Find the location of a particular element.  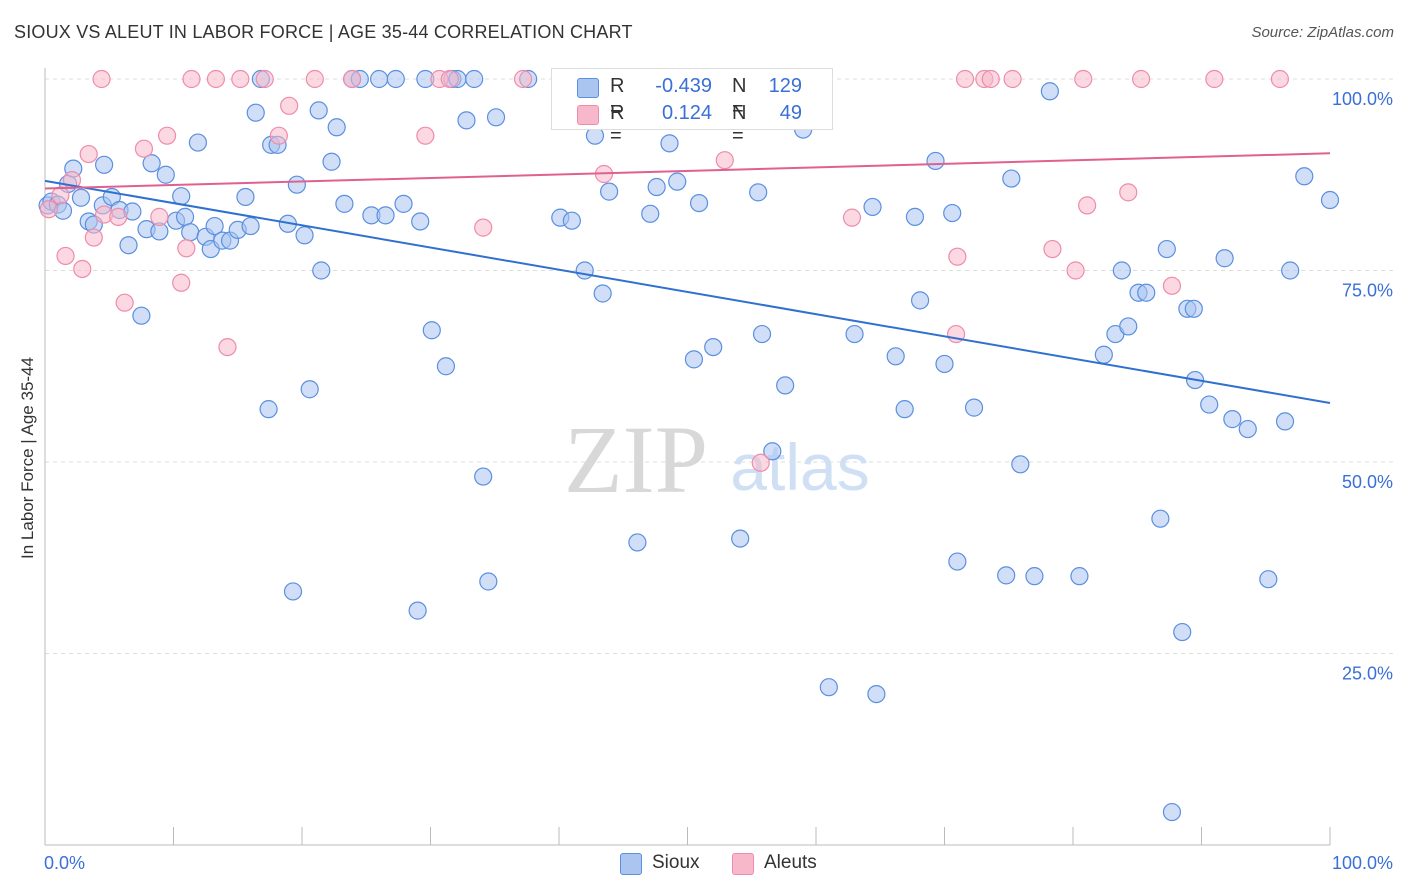

y-tick-label: 75.0% is located at coordinates (1367, 291).